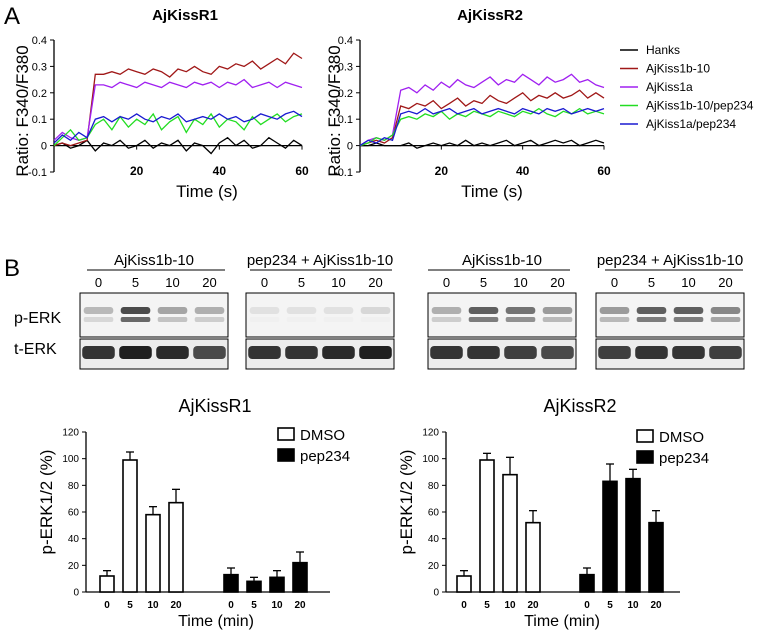  I want to click on legend-swatch-dmso, so click(286, 434).